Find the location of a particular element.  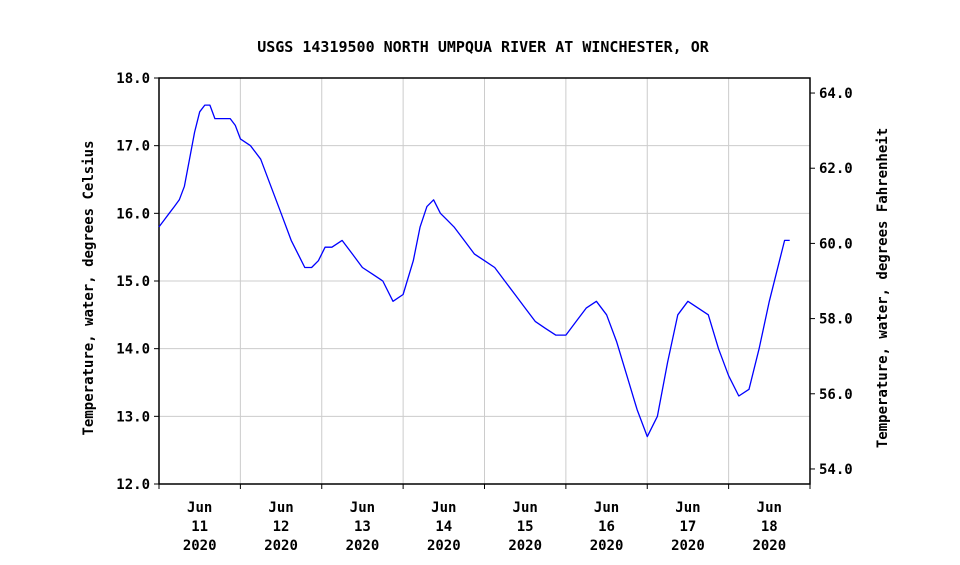

left-tick-label: 17.0 is located at coordinates (133, 147).